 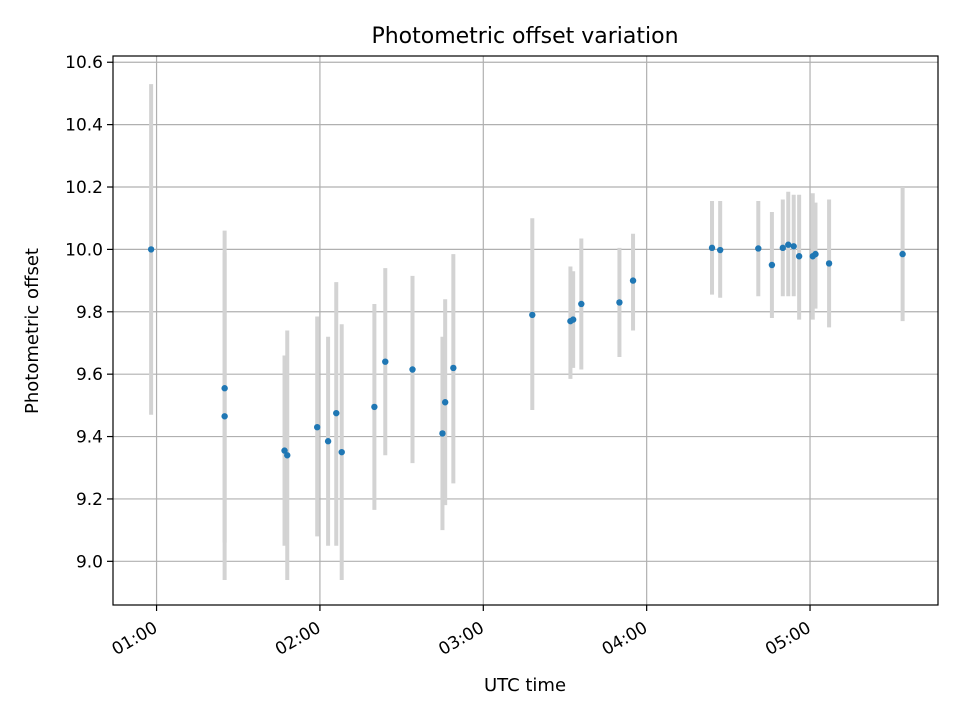 I want to click on y-axis-label: Photometric offset, so click(x=32, y=331).